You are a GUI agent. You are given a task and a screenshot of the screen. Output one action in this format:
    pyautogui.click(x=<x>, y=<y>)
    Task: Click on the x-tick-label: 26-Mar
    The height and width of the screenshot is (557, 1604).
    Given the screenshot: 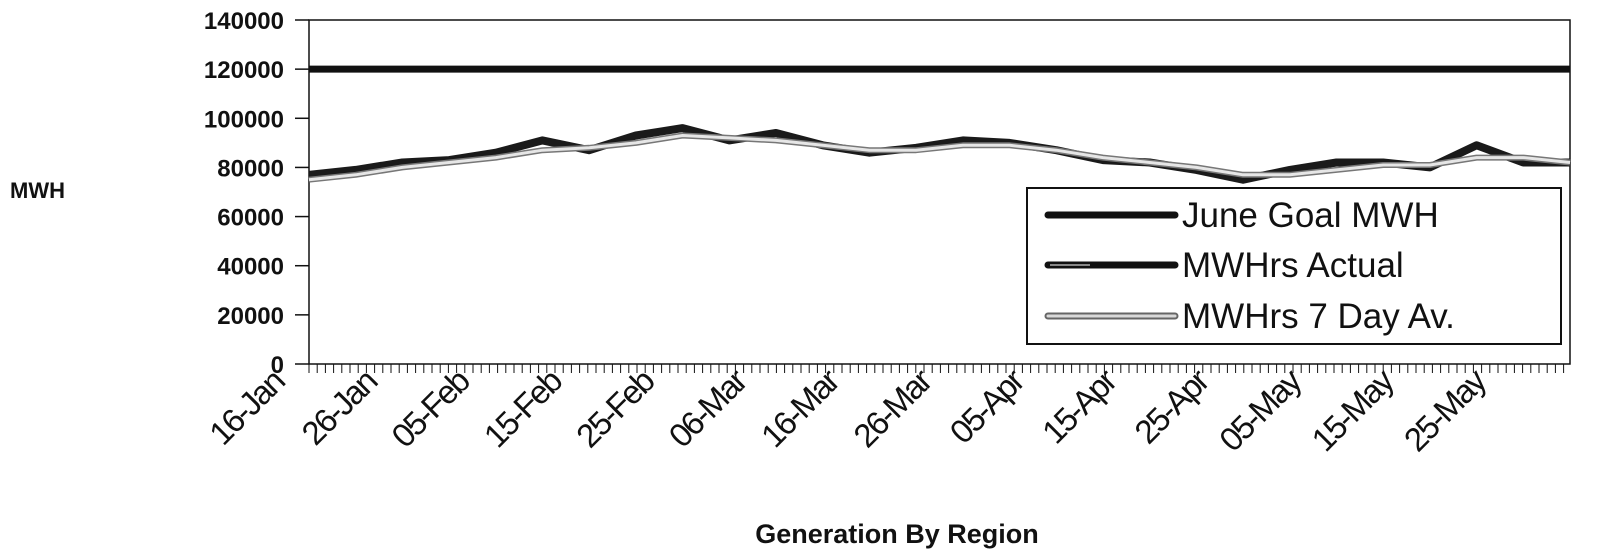 What is the action you would take?
    pyautogui.click(x=892, y=407)
    